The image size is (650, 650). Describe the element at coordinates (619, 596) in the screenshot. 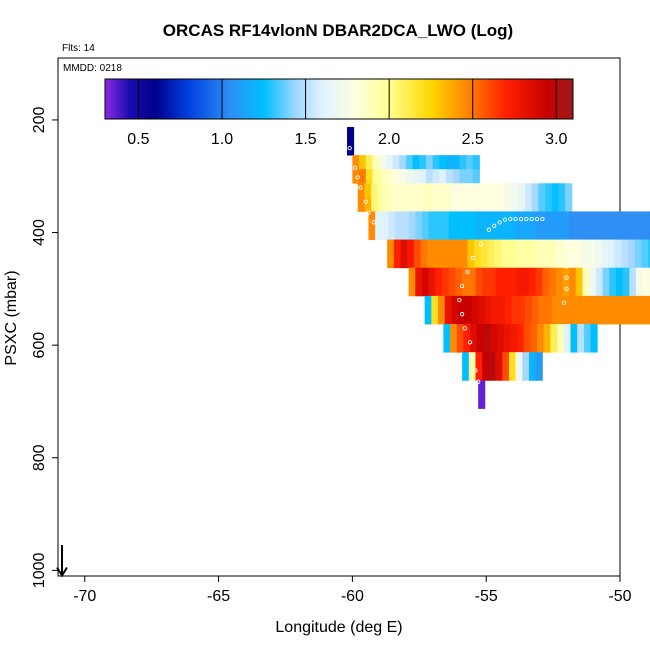

I see `x-tick-label: -50` at that location.